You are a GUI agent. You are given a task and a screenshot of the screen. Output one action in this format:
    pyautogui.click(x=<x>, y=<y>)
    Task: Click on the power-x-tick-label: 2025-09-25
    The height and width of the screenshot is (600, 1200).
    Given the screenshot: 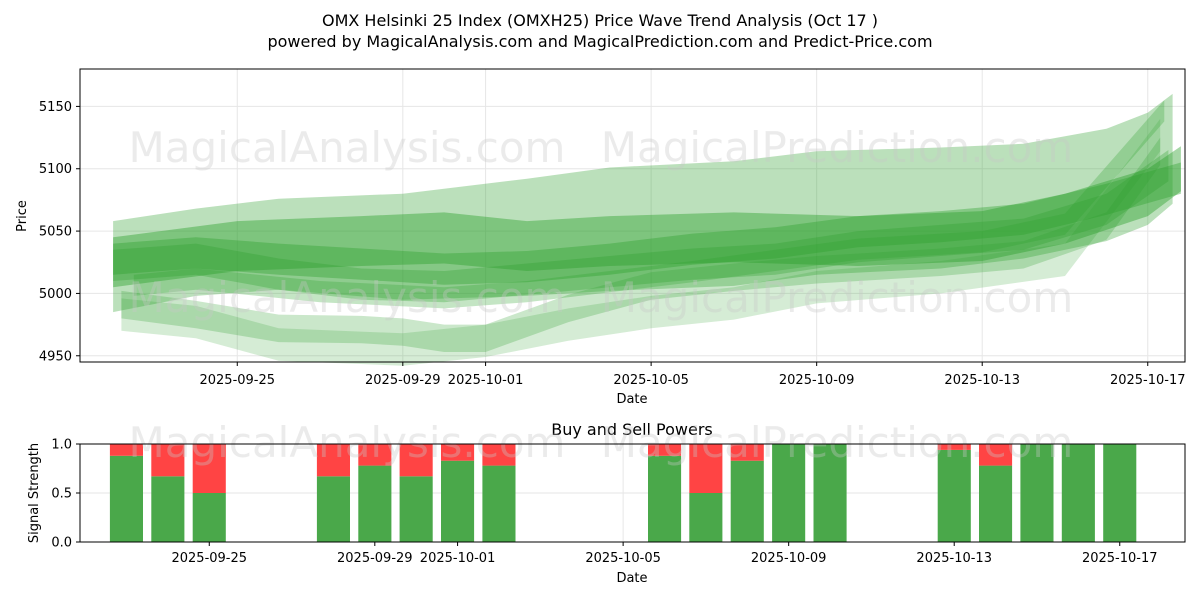 What is the action you would take?
    pyautogui.click(x=209, y=558)
    